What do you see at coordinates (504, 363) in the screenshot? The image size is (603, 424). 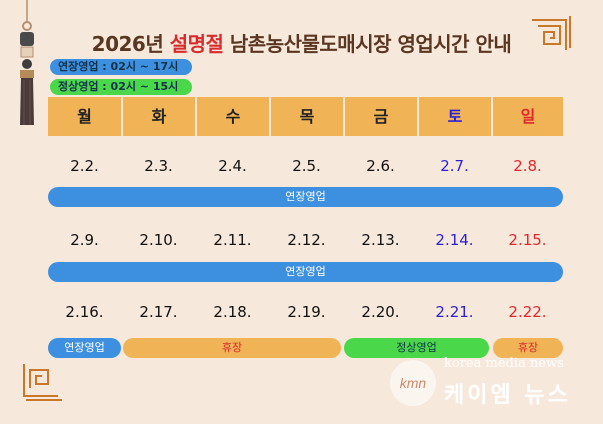 I see `brand-english: korea media news` at bounding box center [504, 363].